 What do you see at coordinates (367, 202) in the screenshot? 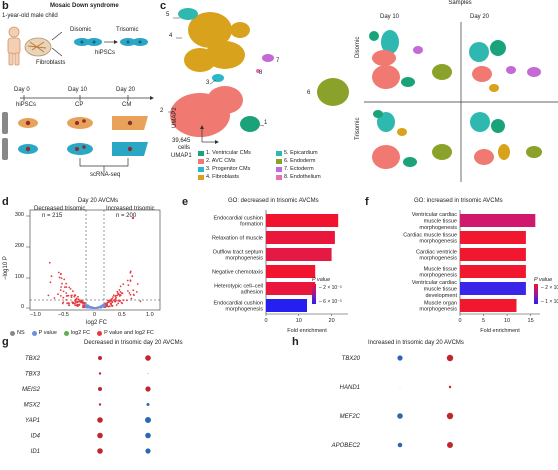
I see `panel-letter-f: f` at bounding box center [367, 202].